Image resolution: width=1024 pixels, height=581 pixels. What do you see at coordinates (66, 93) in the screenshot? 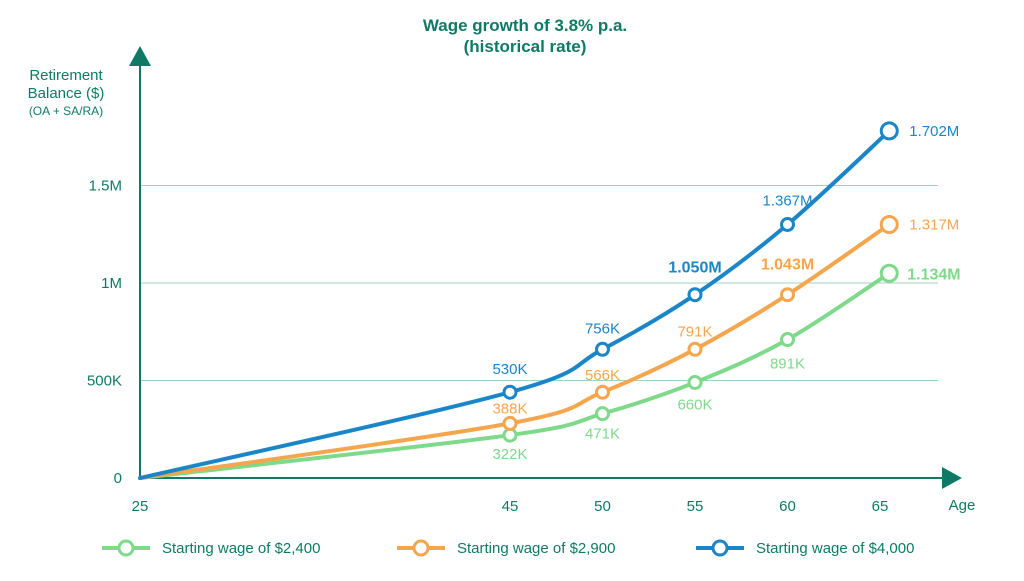
I see `y-axis-label-line-2: Balance ($)` at bounding box center [66, 93].